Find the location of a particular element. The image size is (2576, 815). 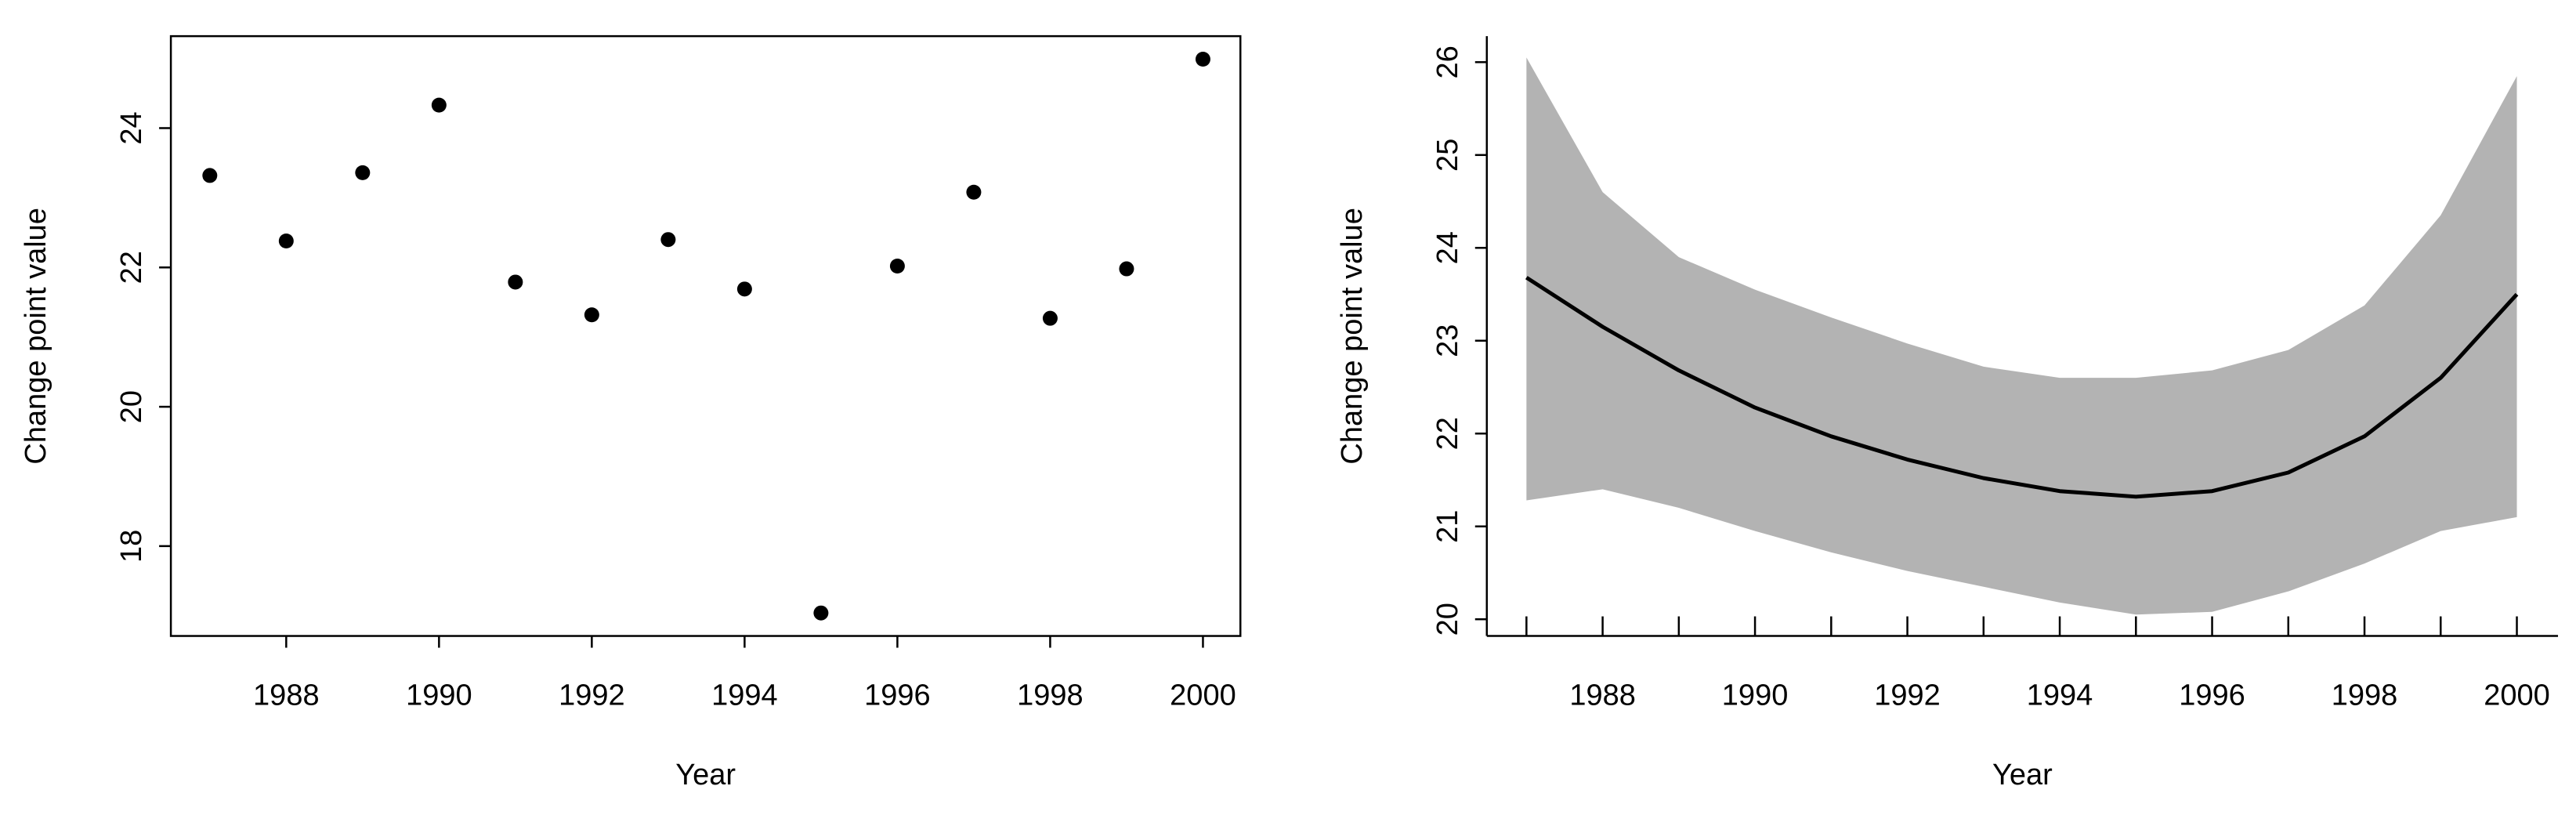

fit-line is located at coordinates (2022, 387).